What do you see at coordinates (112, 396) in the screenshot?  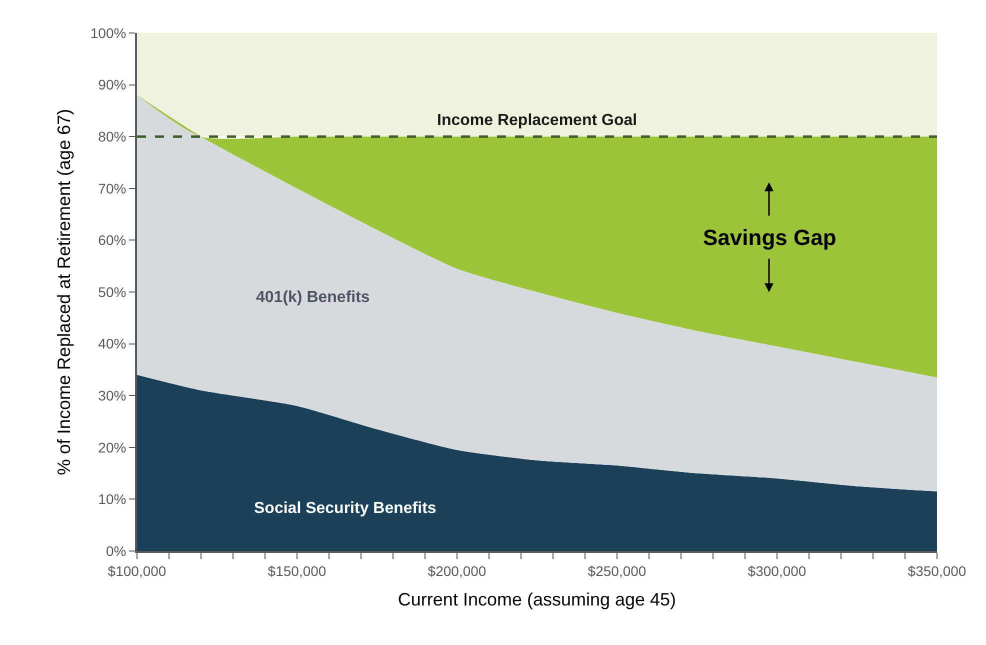 I see `y-tick-label: 30%` at bounding box center [112, 396].